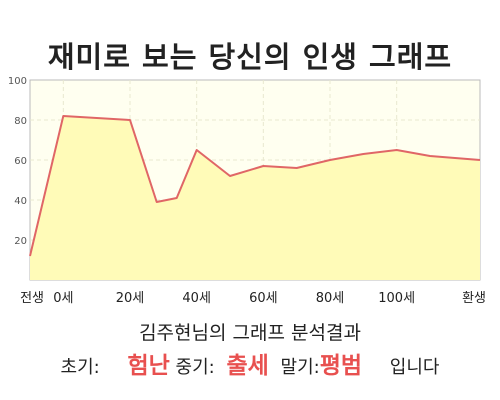 This screenshot has height=400, width=500. I want to click on analysis-title: 김주현님의 그래프 분석결과, so click(250, 333).